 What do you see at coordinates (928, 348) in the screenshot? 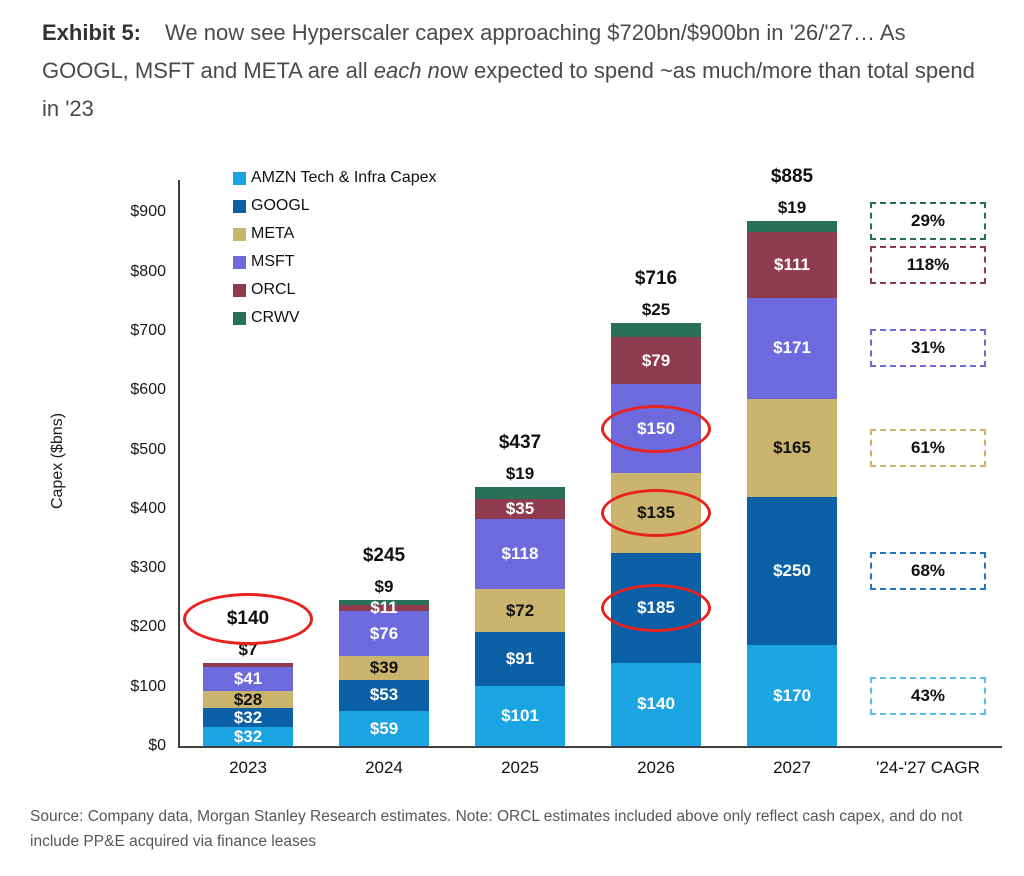
I see `cagr-box-msft: 31%` at bounding box center [928, 348].